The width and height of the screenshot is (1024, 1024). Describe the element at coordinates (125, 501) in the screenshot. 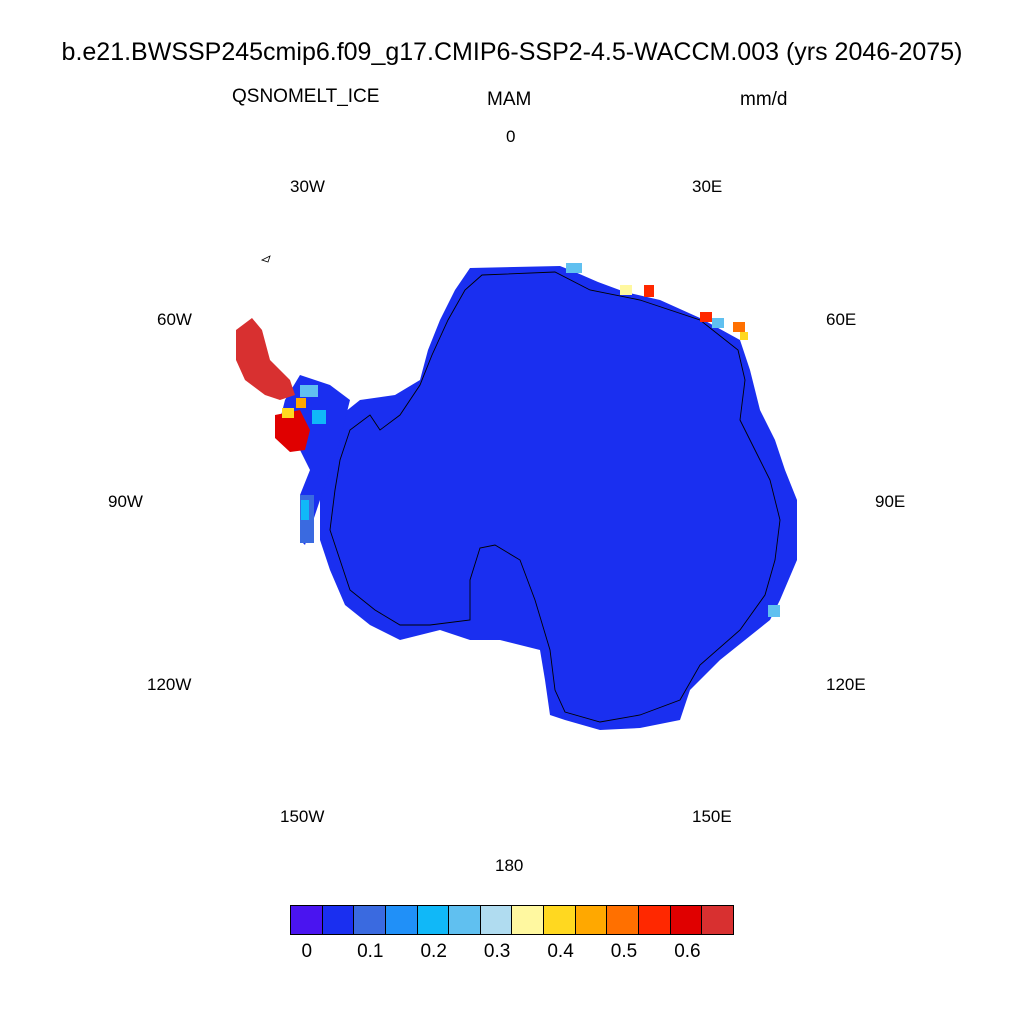

I see `lon-label-90w: 90W` at that location.